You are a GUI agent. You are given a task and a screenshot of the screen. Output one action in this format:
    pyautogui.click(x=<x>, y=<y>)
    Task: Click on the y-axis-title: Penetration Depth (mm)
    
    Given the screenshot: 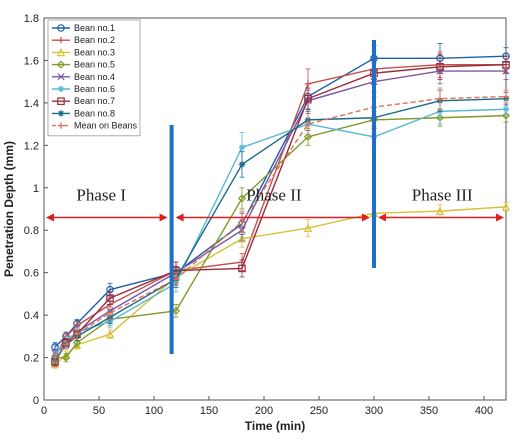 What is the action you would take?
    pyautogui.click(x=9, y=209)
    